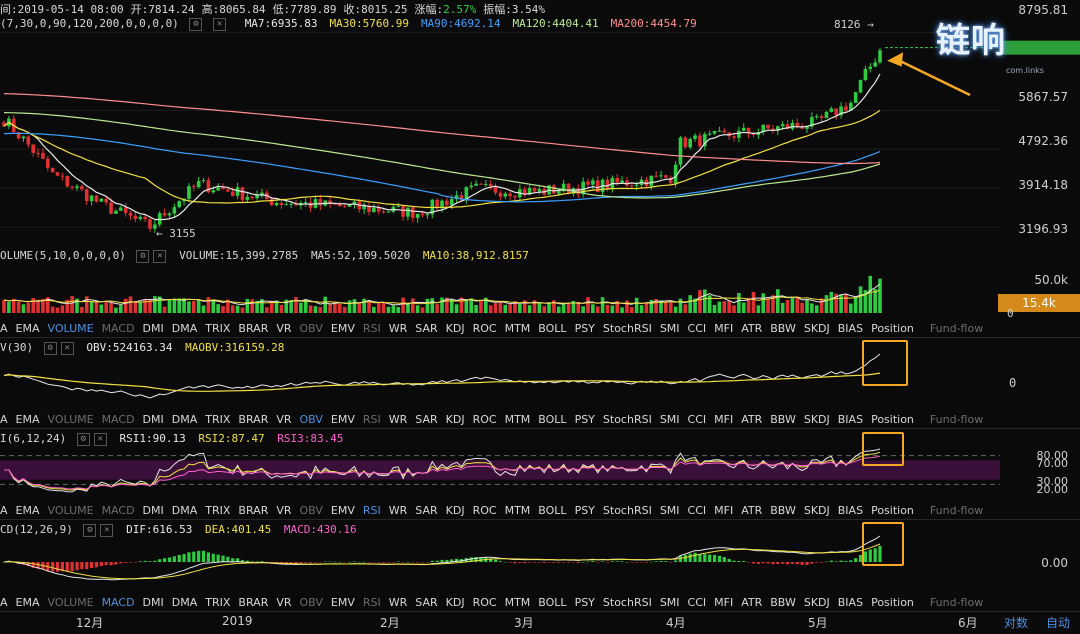  Describe the element at coordinates (1016, 623) in the screenshot. I see `log-scale-button: 对数` at that location.